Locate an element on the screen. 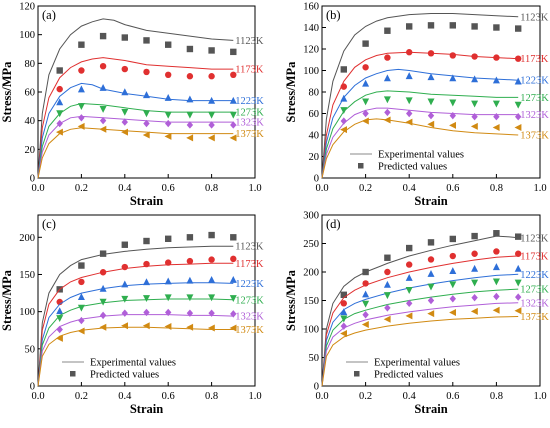  x-axis-title: Strain is located at coordinates (146, 409).